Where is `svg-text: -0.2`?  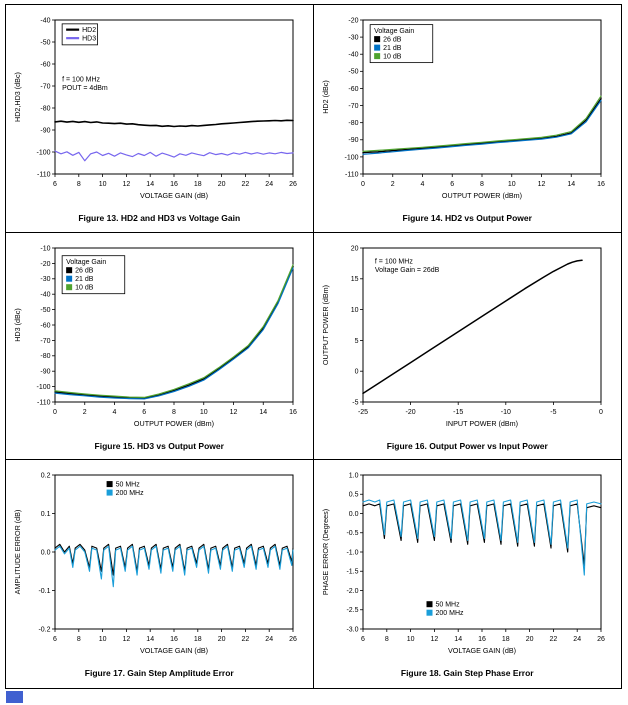 svg-text: -0.2 is located at coordinates (45, 630).